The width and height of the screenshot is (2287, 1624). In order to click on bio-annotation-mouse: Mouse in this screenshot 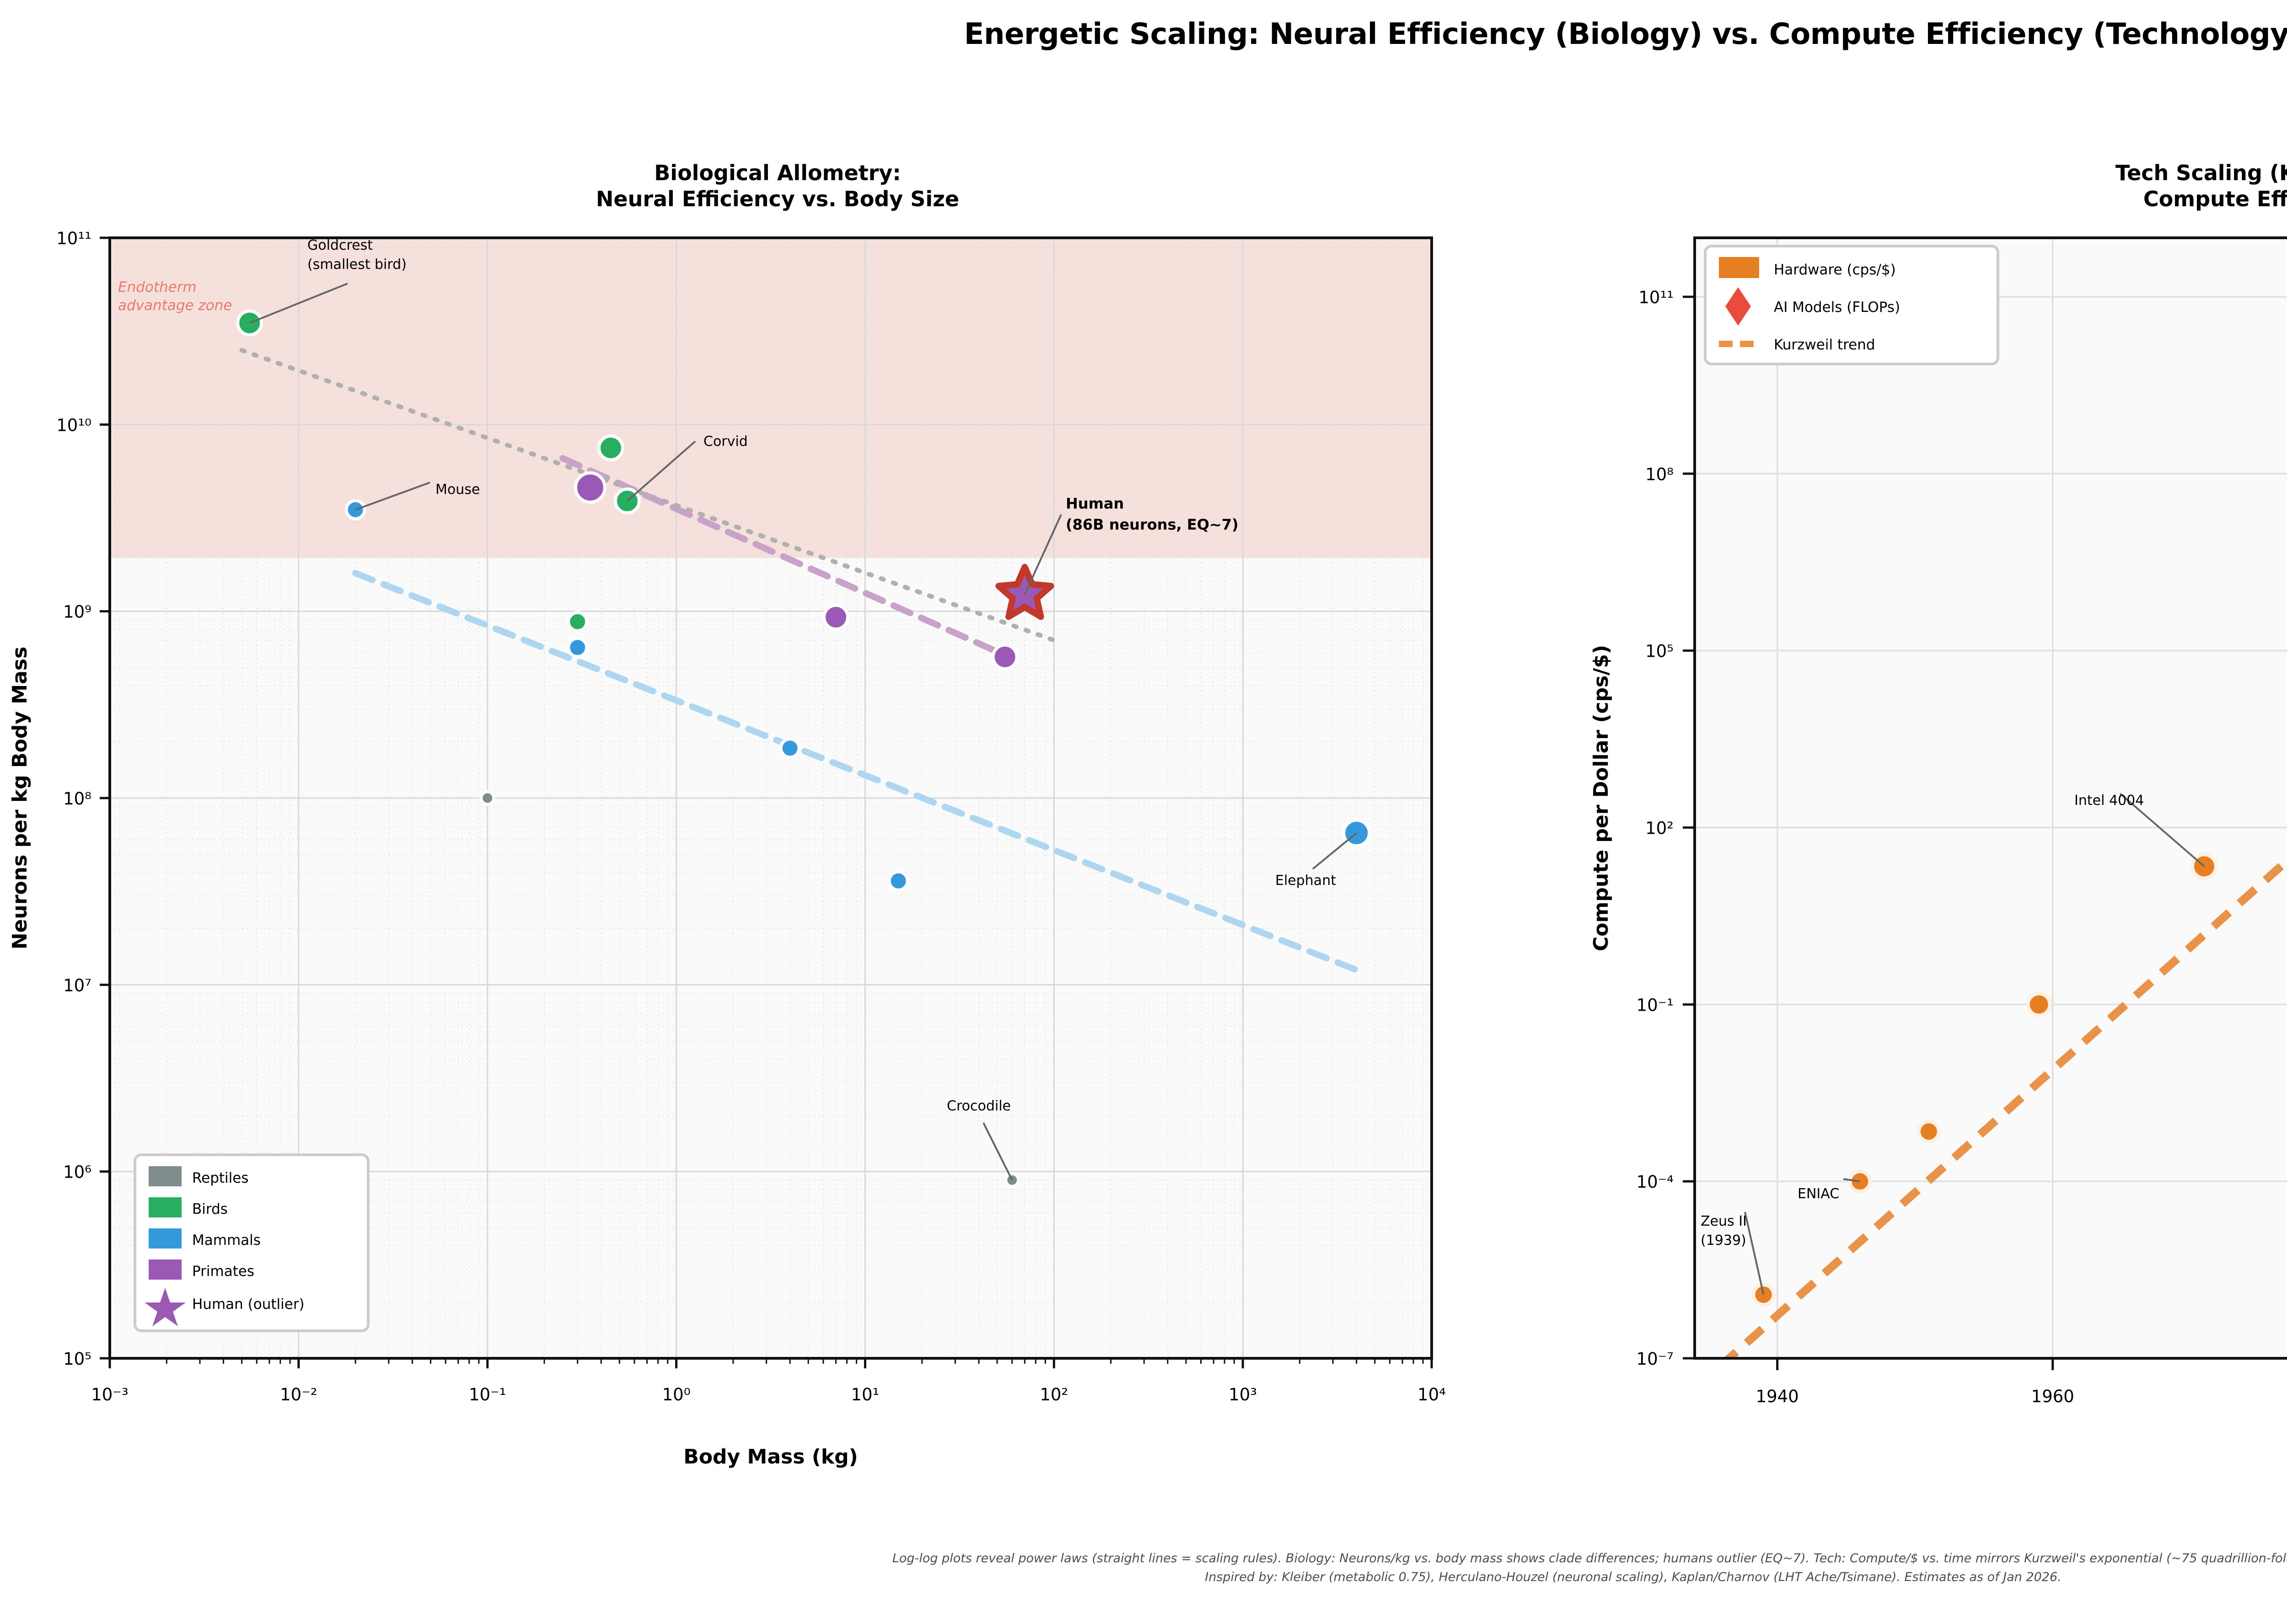, I will do `click(457, 490)`.